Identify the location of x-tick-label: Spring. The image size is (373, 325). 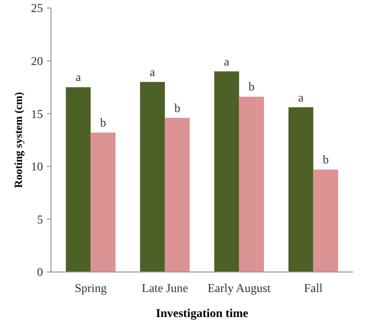
(90, 288).